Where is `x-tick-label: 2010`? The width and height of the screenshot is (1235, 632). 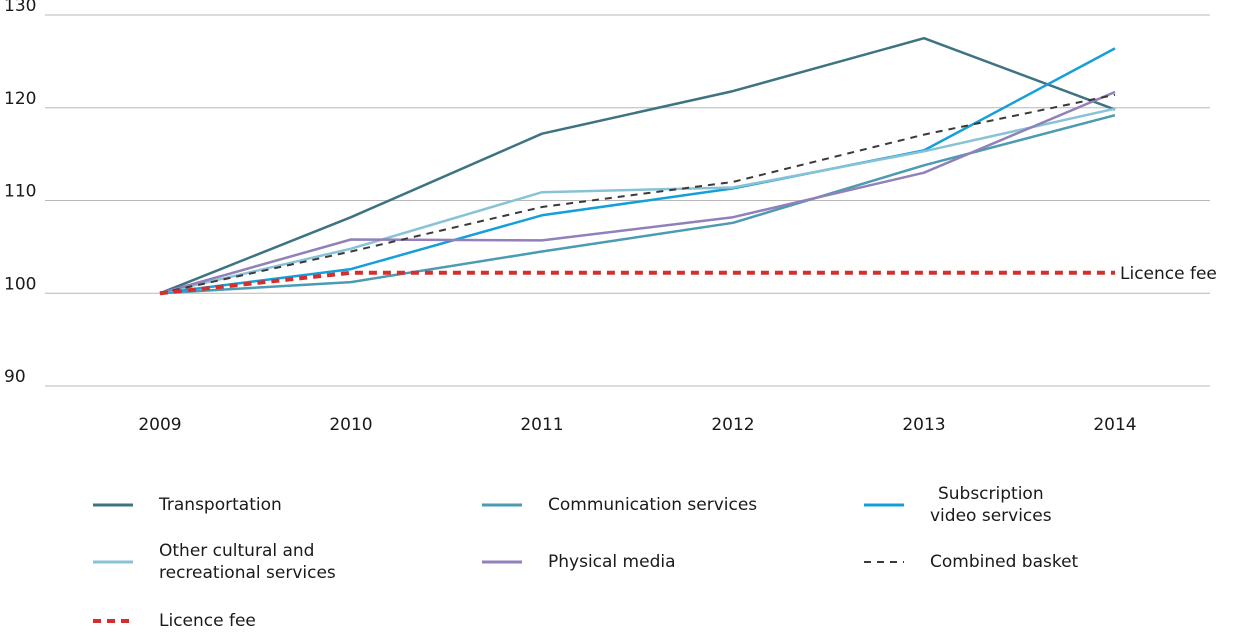
x-tick-label: 2010 is located at coordinates (350, 425).